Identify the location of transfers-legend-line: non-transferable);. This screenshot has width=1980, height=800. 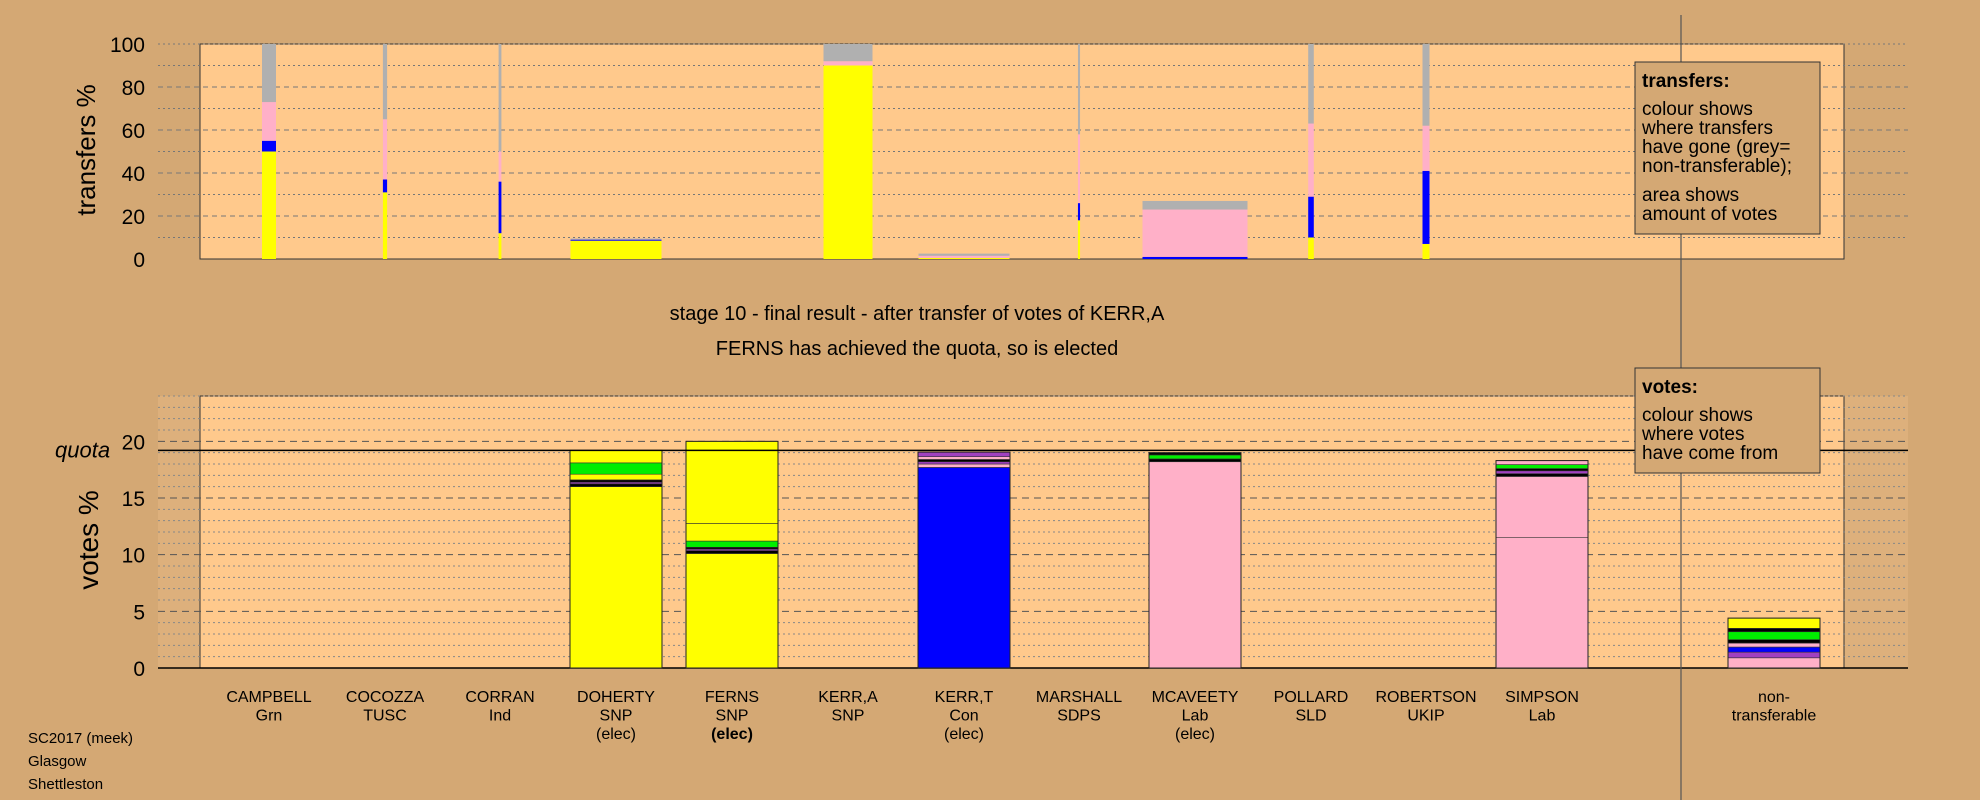
(1717, 166).